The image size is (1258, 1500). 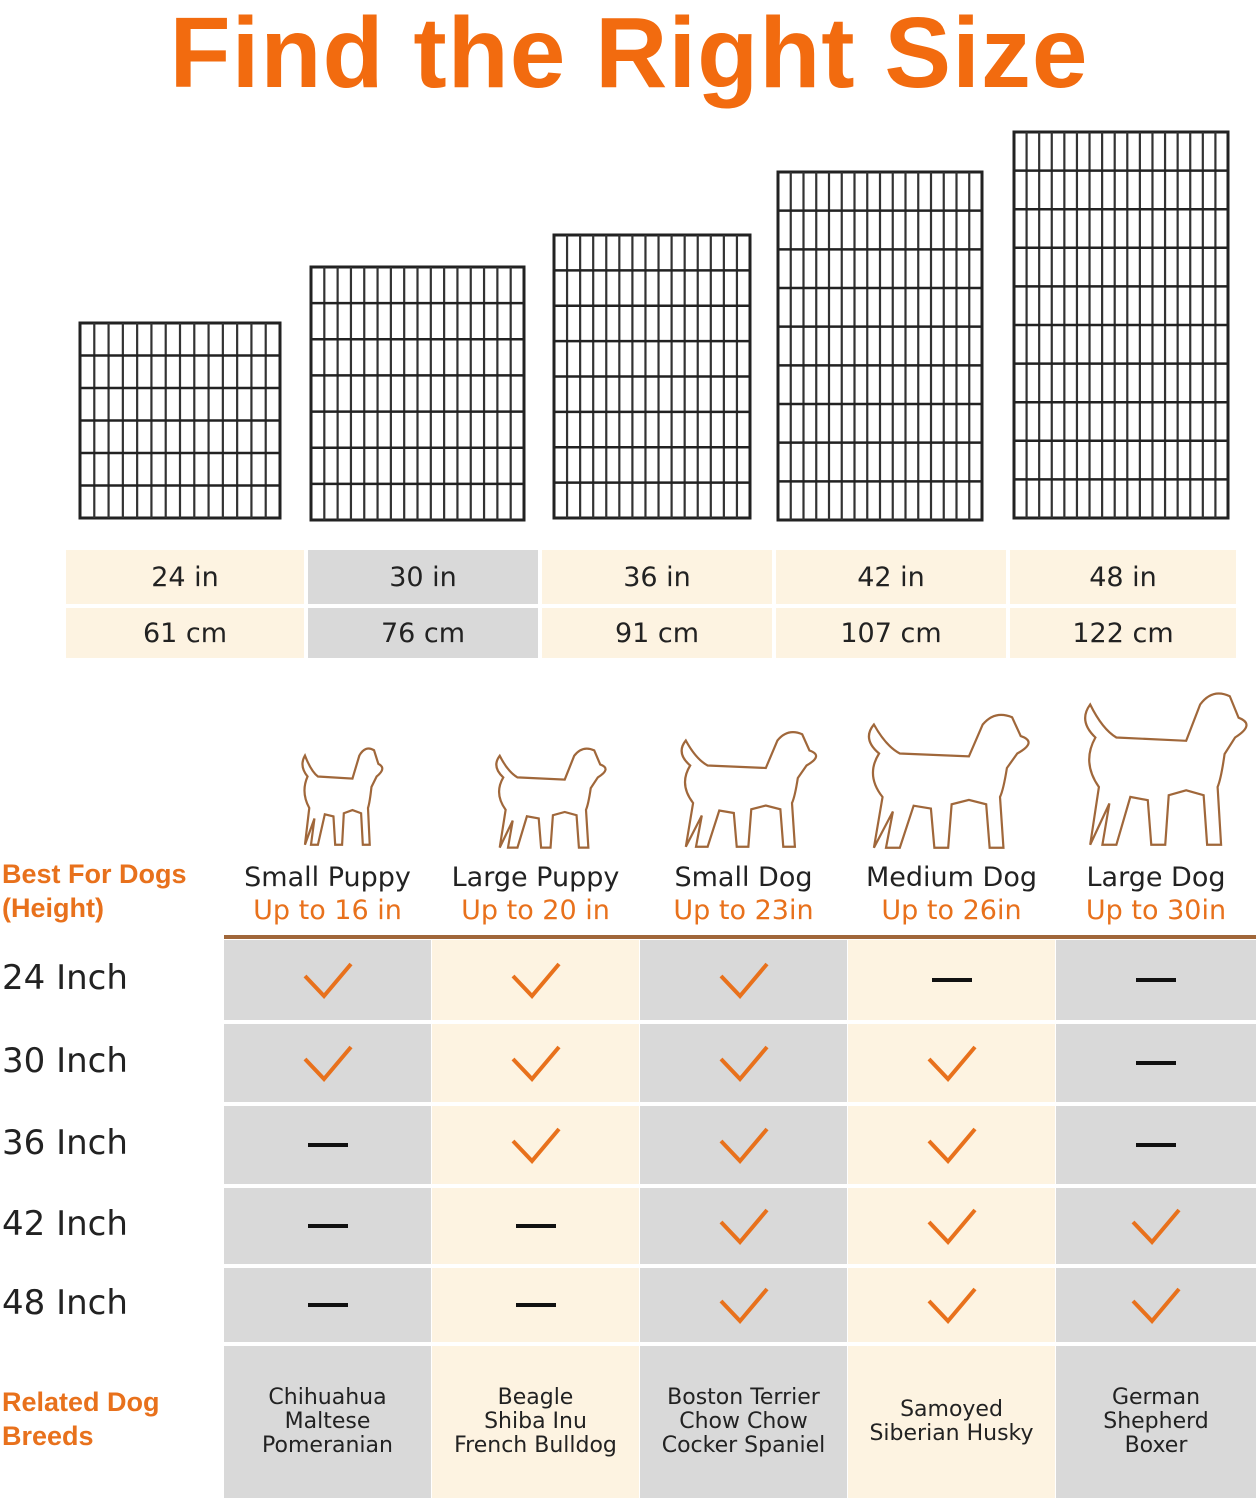 I want to click on breed-name: Shepherd, so click(x=1156, y=1421).